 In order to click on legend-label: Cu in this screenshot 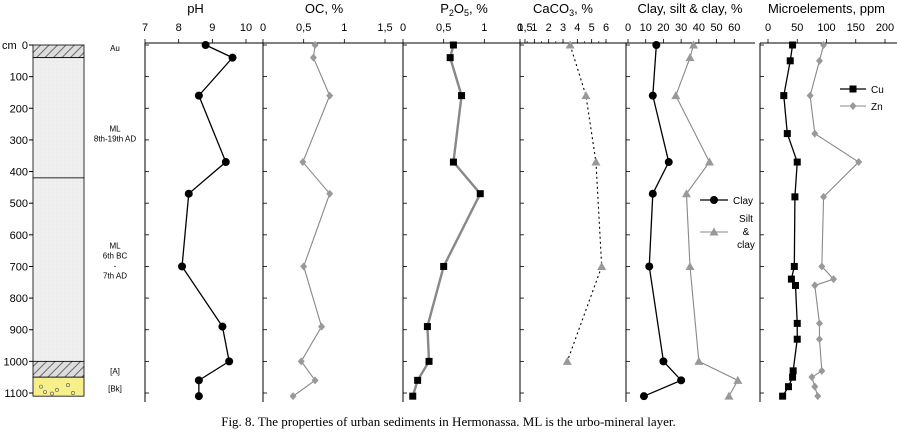, I will do `click(877, 90)`.